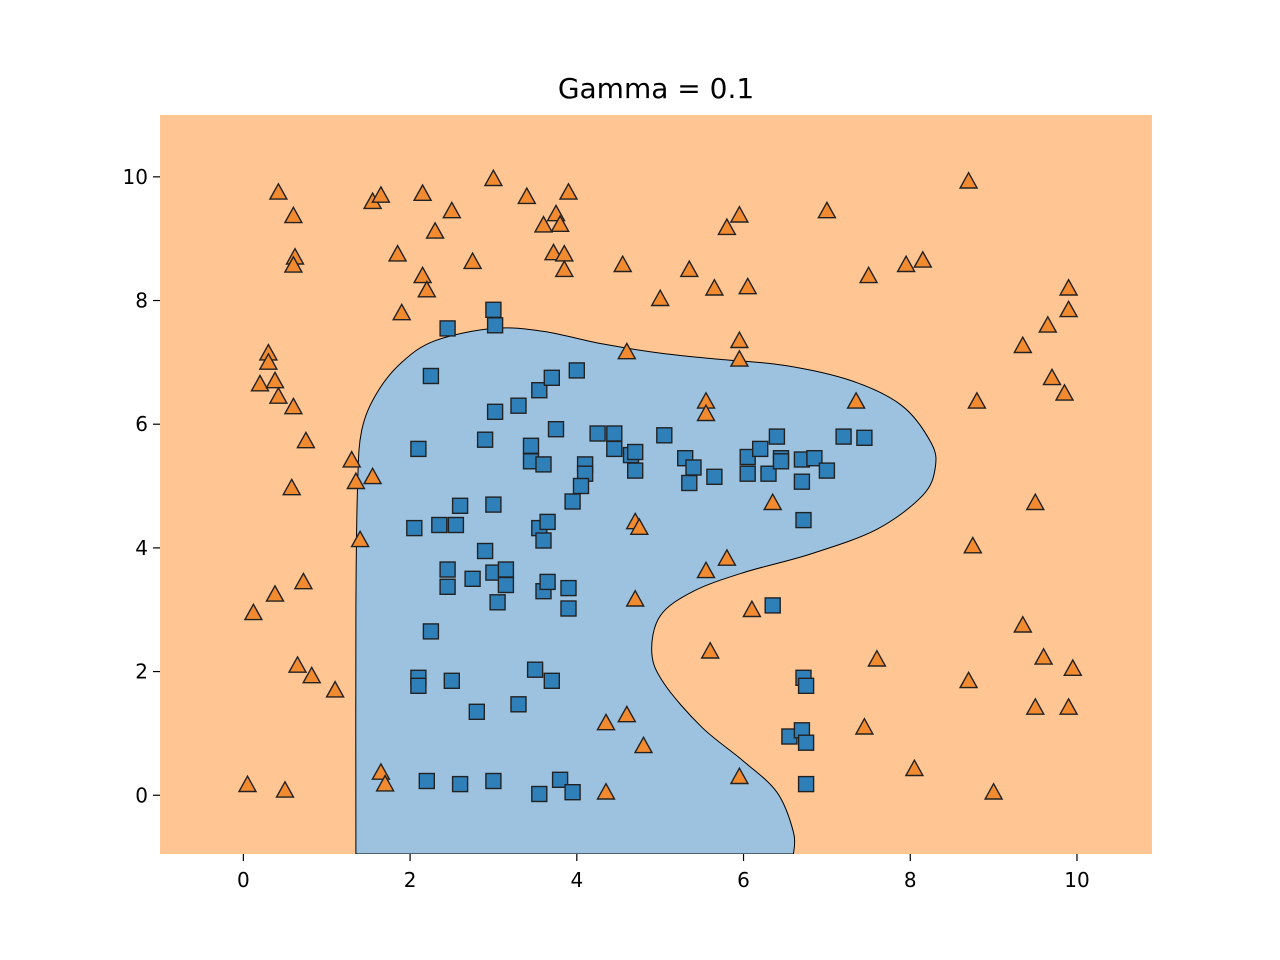  I want to click on x-tick-label: 6, so click(743, 880).